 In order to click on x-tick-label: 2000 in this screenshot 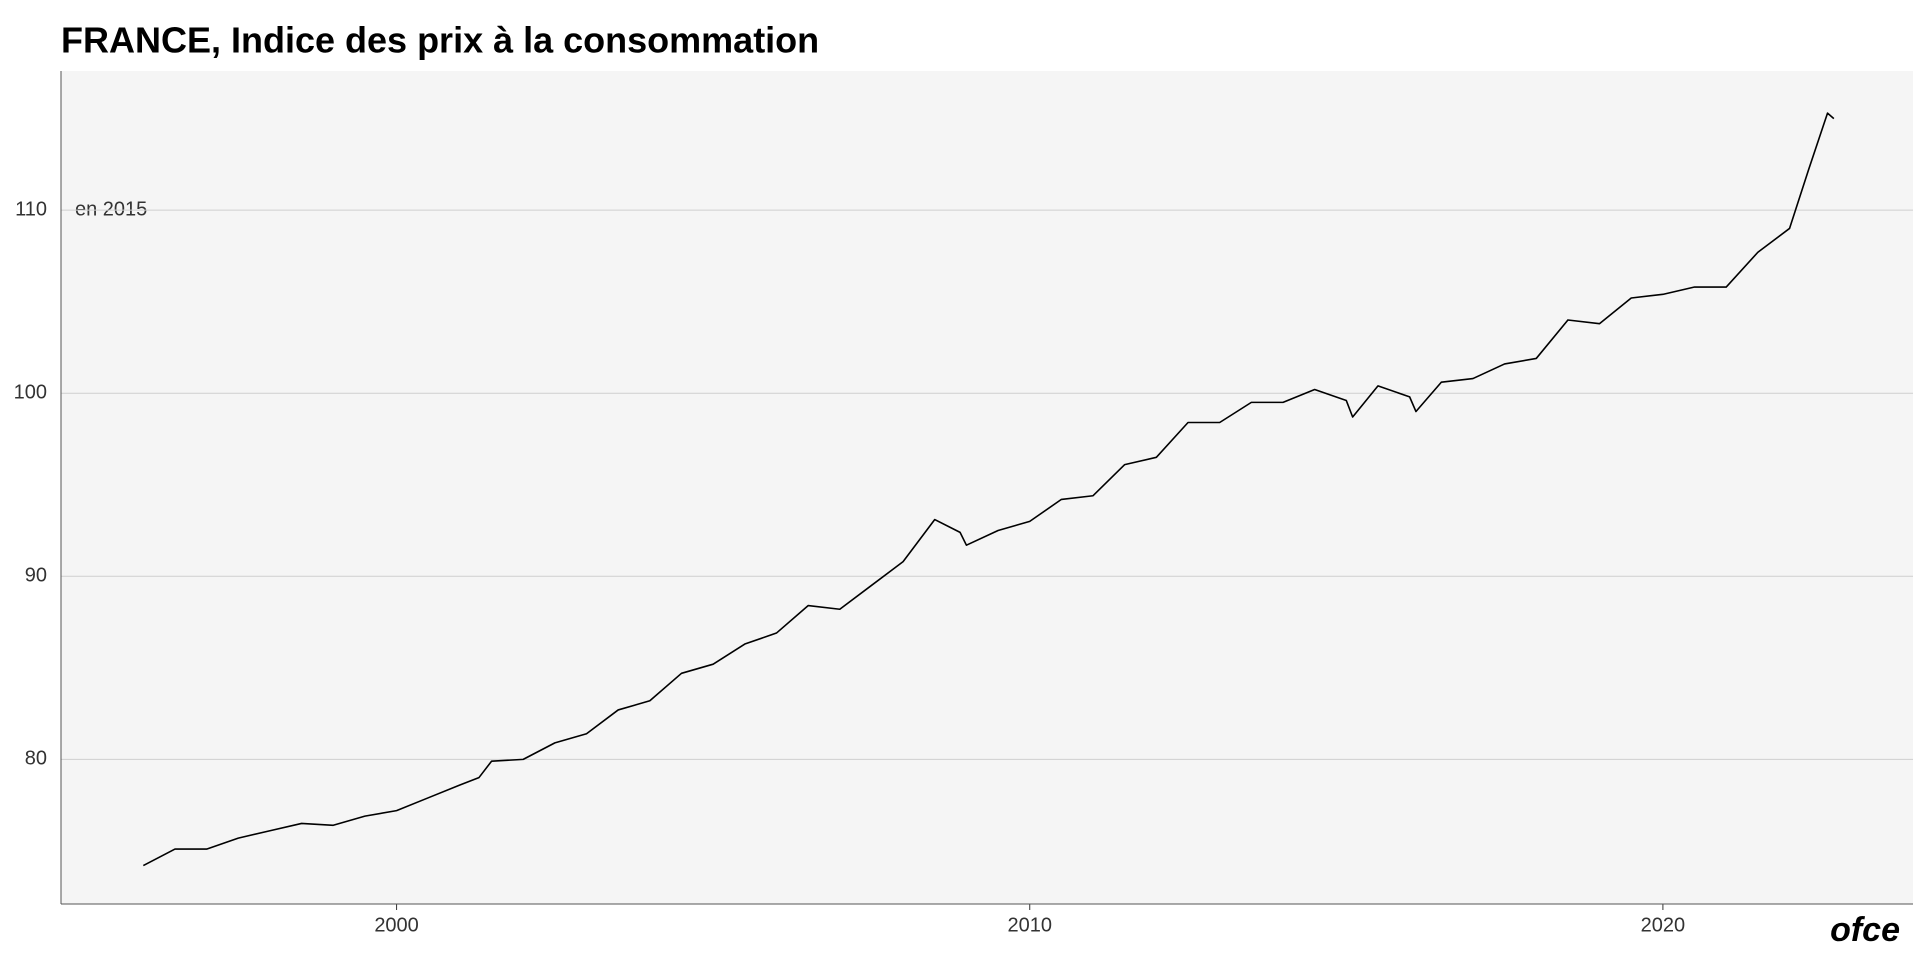, I will do `click(396, 925)`.